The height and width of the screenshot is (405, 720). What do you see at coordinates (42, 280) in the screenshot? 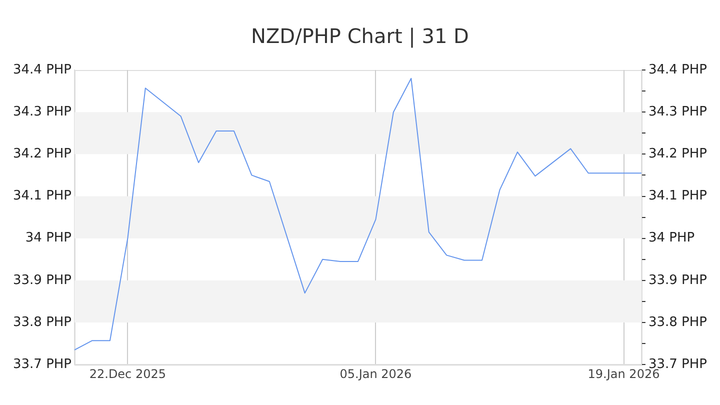
I see `y-tick-label: 33.9 PHP` at bounding box center [42, 280].